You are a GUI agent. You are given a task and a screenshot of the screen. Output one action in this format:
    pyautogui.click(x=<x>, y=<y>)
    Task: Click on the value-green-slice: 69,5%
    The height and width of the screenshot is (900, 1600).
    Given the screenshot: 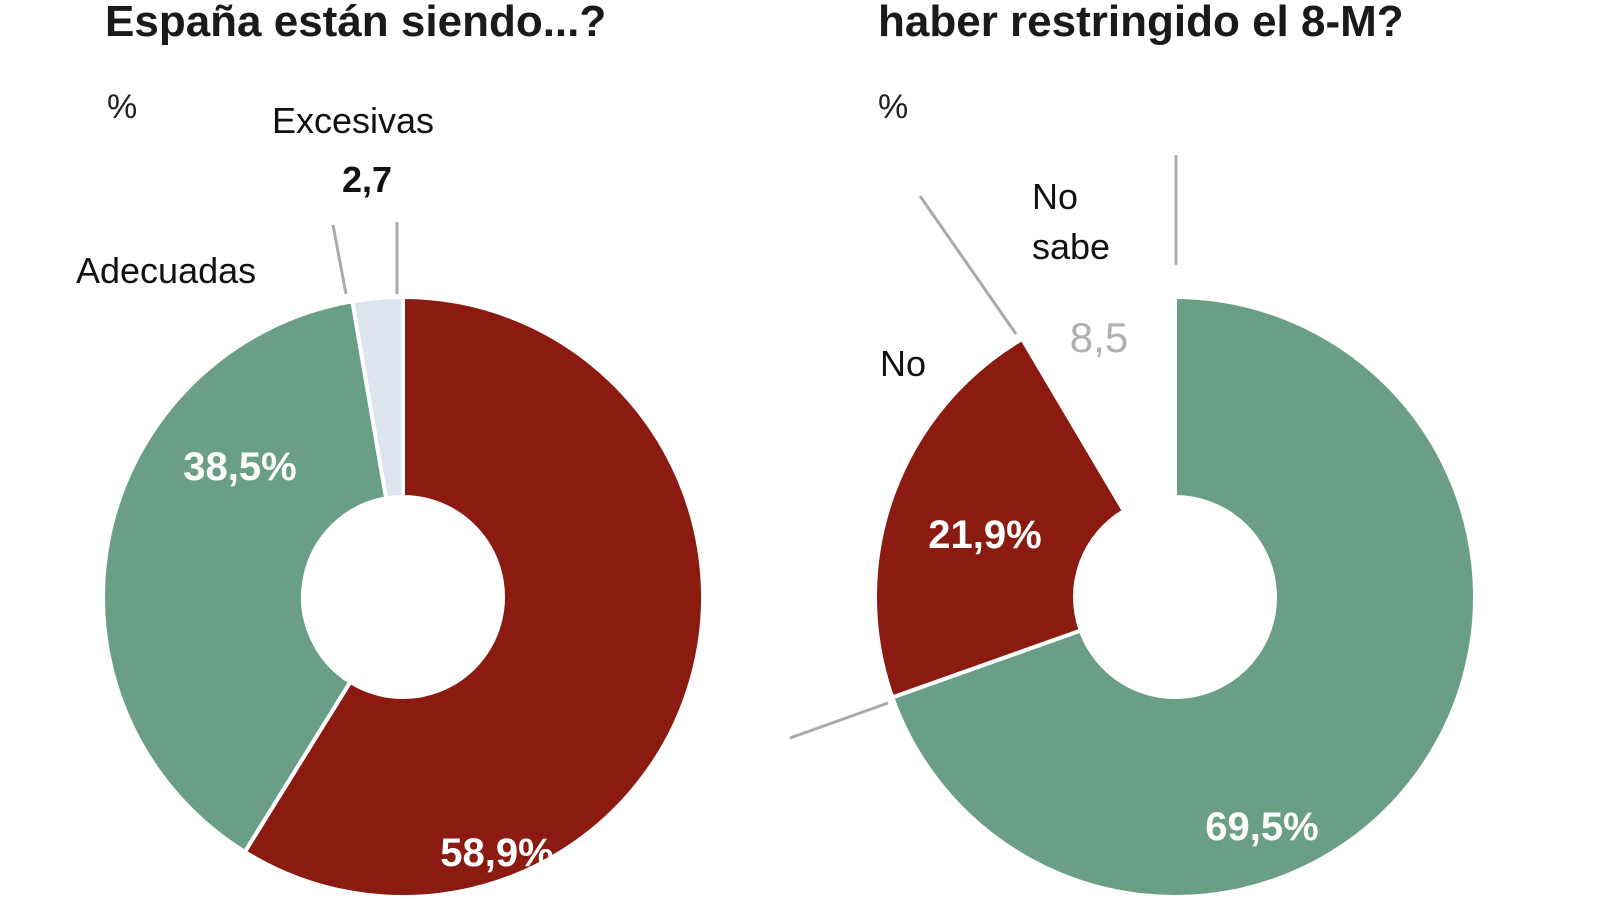 What is the action you would take?
    pyautogui.click(x=1261, y=827)
    